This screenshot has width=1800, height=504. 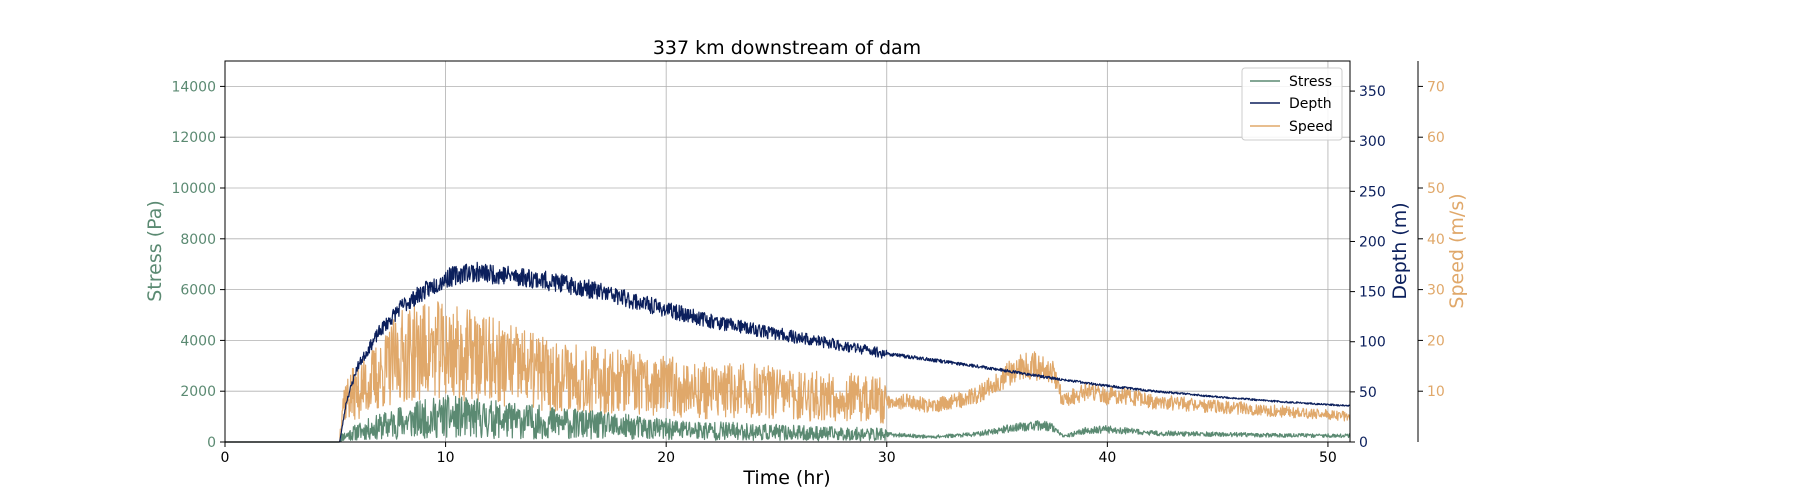 What do you see at coordinates (1436, 291) in the screenshot?
I see `speed-tick-label: 30` at bounding box center [1436, 291].